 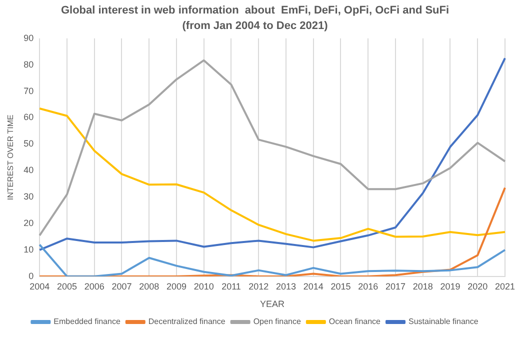 I want to click on x-tick-label: 2019, so click(x=450, y=286).